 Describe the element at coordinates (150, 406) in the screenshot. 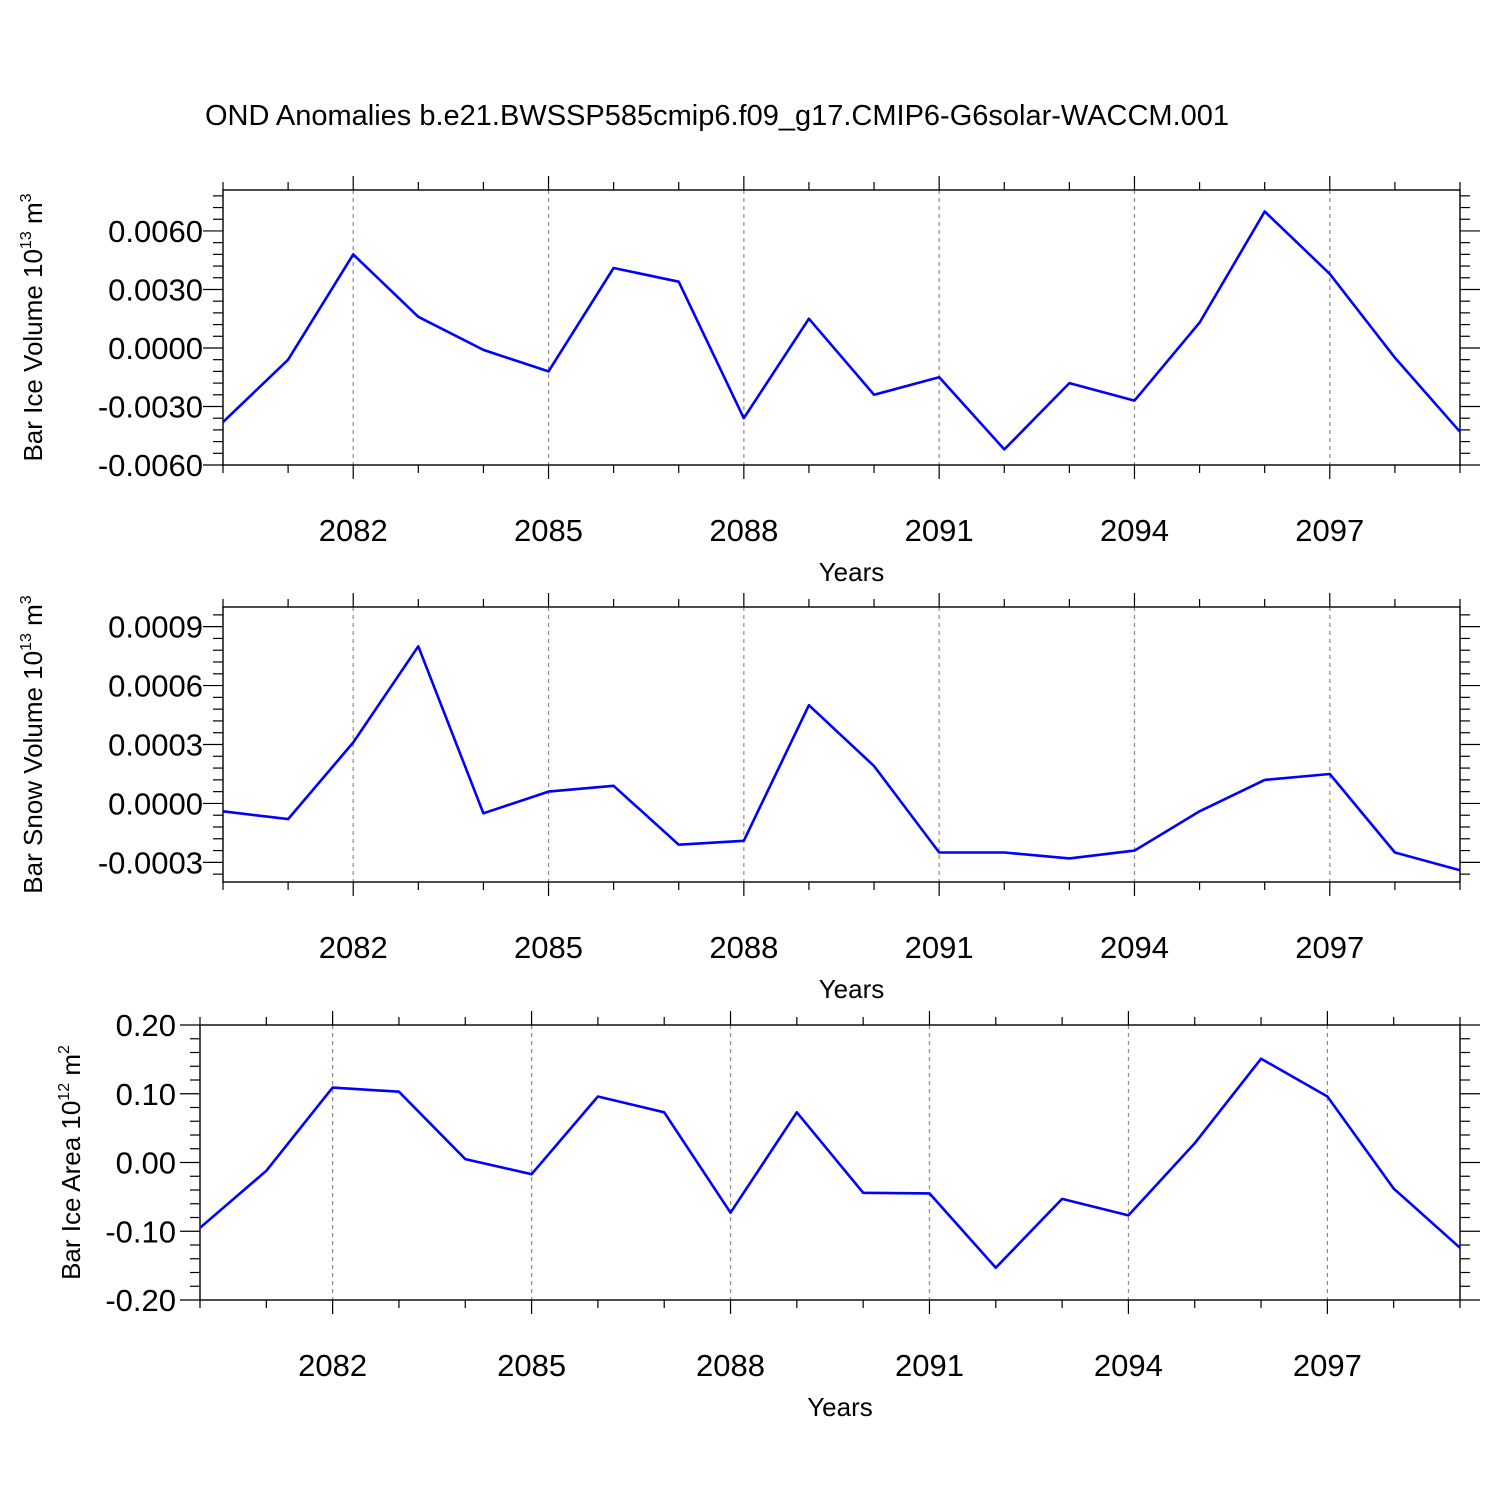

I see `y-tick-label: -0.0030` at that location.